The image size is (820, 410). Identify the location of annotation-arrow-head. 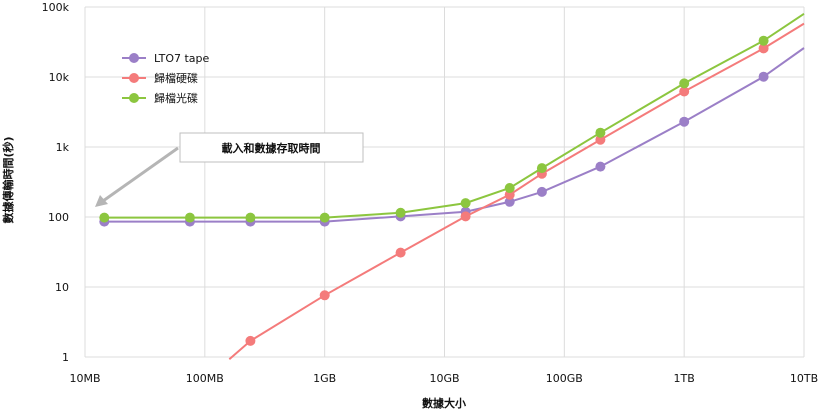
(101, 201).